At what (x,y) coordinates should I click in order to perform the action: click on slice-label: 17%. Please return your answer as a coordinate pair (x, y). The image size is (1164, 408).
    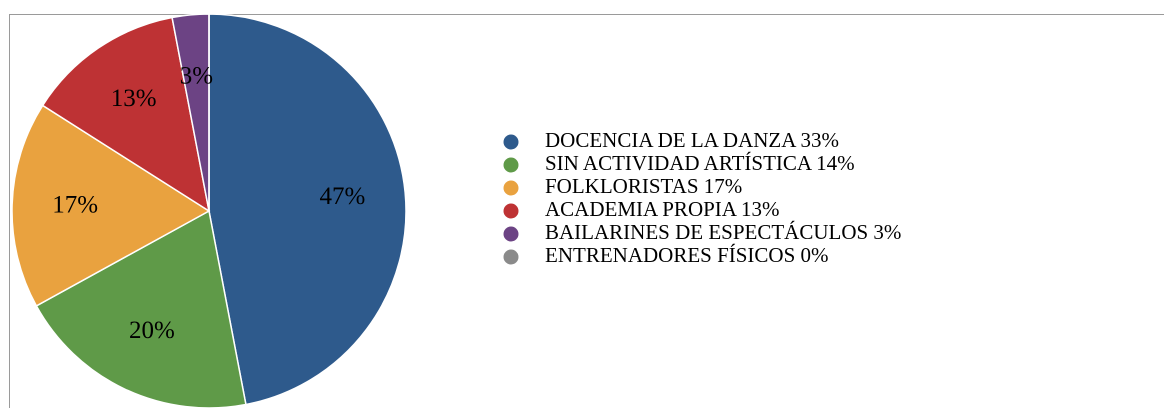
    Looking at the image, I should click on (75, 205).